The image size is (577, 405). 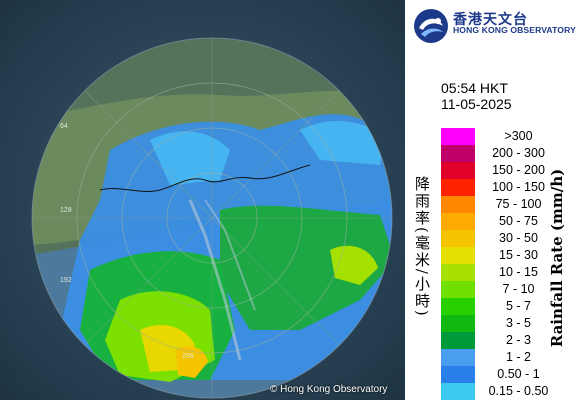 I want to click on range-ring-label: 64, so click(x=64, y=126).